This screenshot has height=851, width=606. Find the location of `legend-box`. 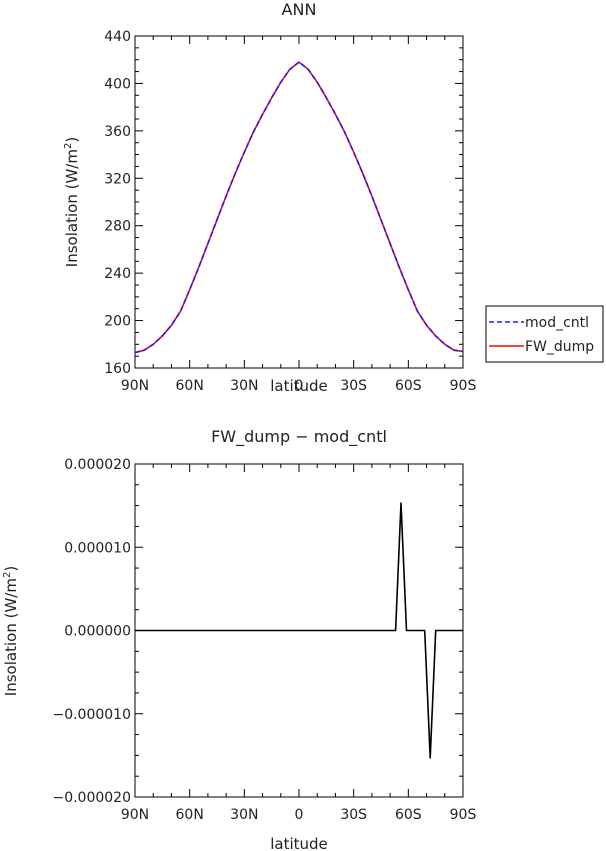

legend-box is located at coordinates (544, 334).